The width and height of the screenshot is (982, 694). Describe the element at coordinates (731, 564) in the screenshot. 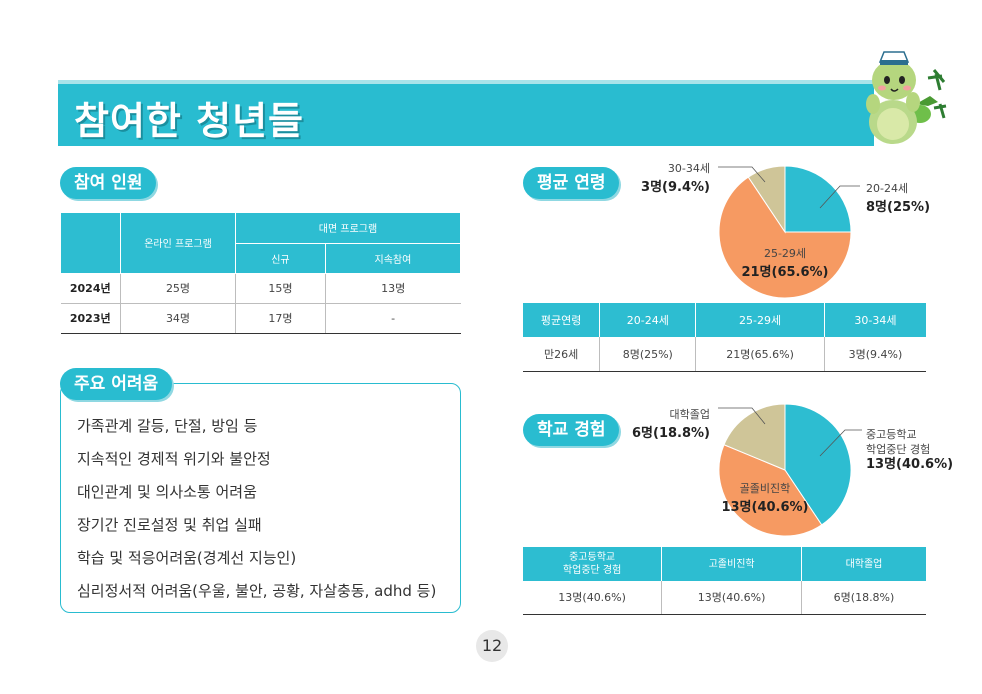

I see `table-header: 고졸비진학` at that location.